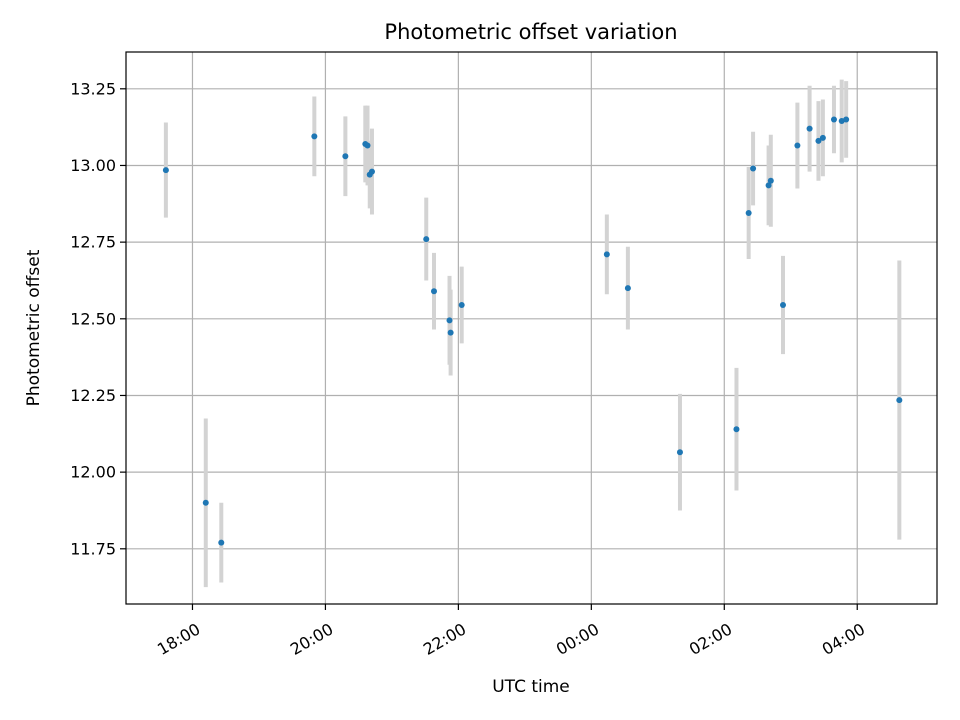 The height and width of the screenshot is (720, 960). What do you see at coordinates (93, 242) in the screenshot?
I see `y-tick-label: 12.75` at bounding box center [93, 242].